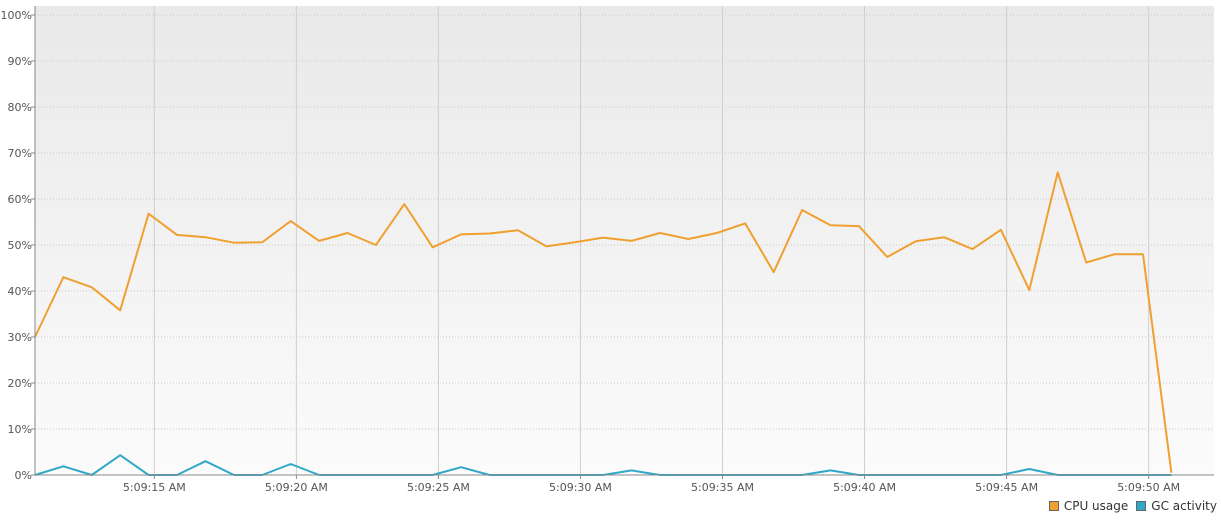  I want to click on legend-item-cpu: CPU usage, so click(1088, 506).